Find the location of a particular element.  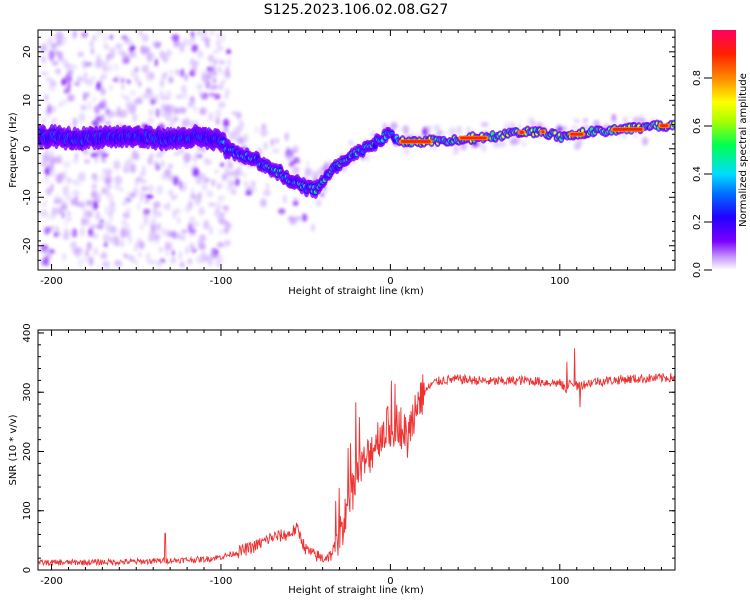

spectrogram-y-tick-label: 0 is located at coordinates (27, 149).